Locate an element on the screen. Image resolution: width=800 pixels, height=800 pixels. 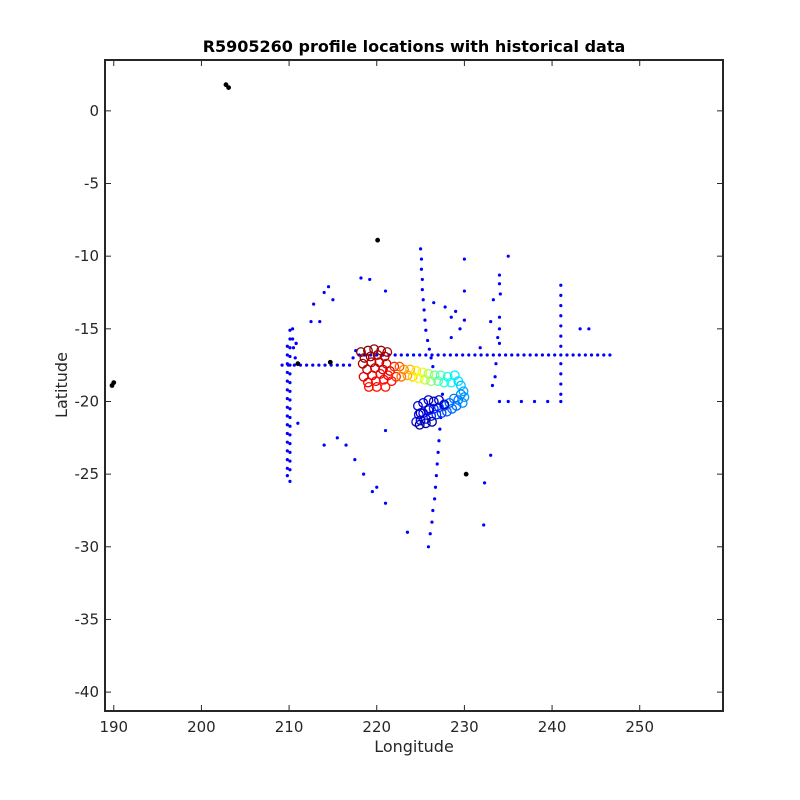
y-tick-label: -10 is located at coordinates (87, 256).